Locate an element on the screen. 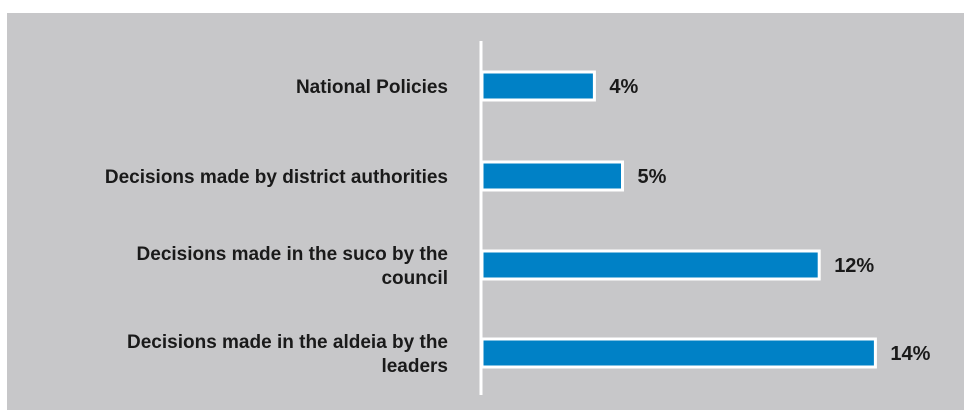 Image resolution: width=964 pixels, height=417 pixels. category-label-1-line-0: Decisions made by district authorities is located at coordinates (276, 177).